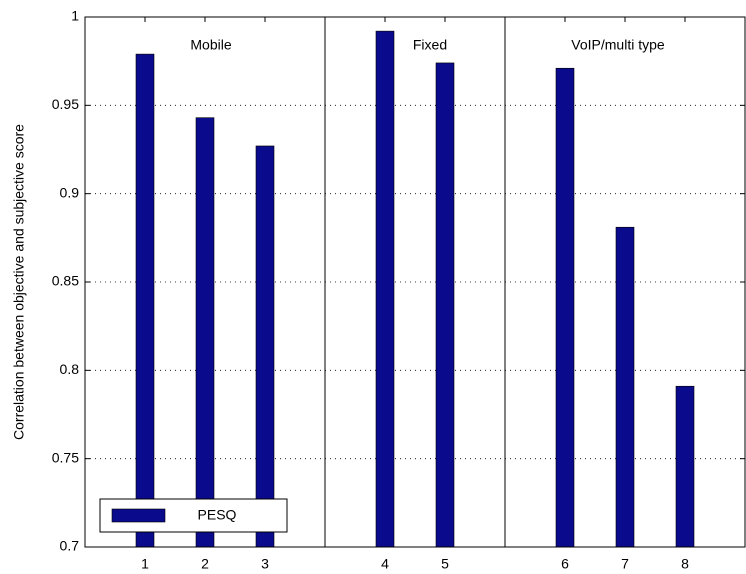 The height and width of the screenshot is (574, 746). What do you see at coordinates (210, 45) in the screenshot?
I see `section-label: Mobile` at bounding box center [210, 45].